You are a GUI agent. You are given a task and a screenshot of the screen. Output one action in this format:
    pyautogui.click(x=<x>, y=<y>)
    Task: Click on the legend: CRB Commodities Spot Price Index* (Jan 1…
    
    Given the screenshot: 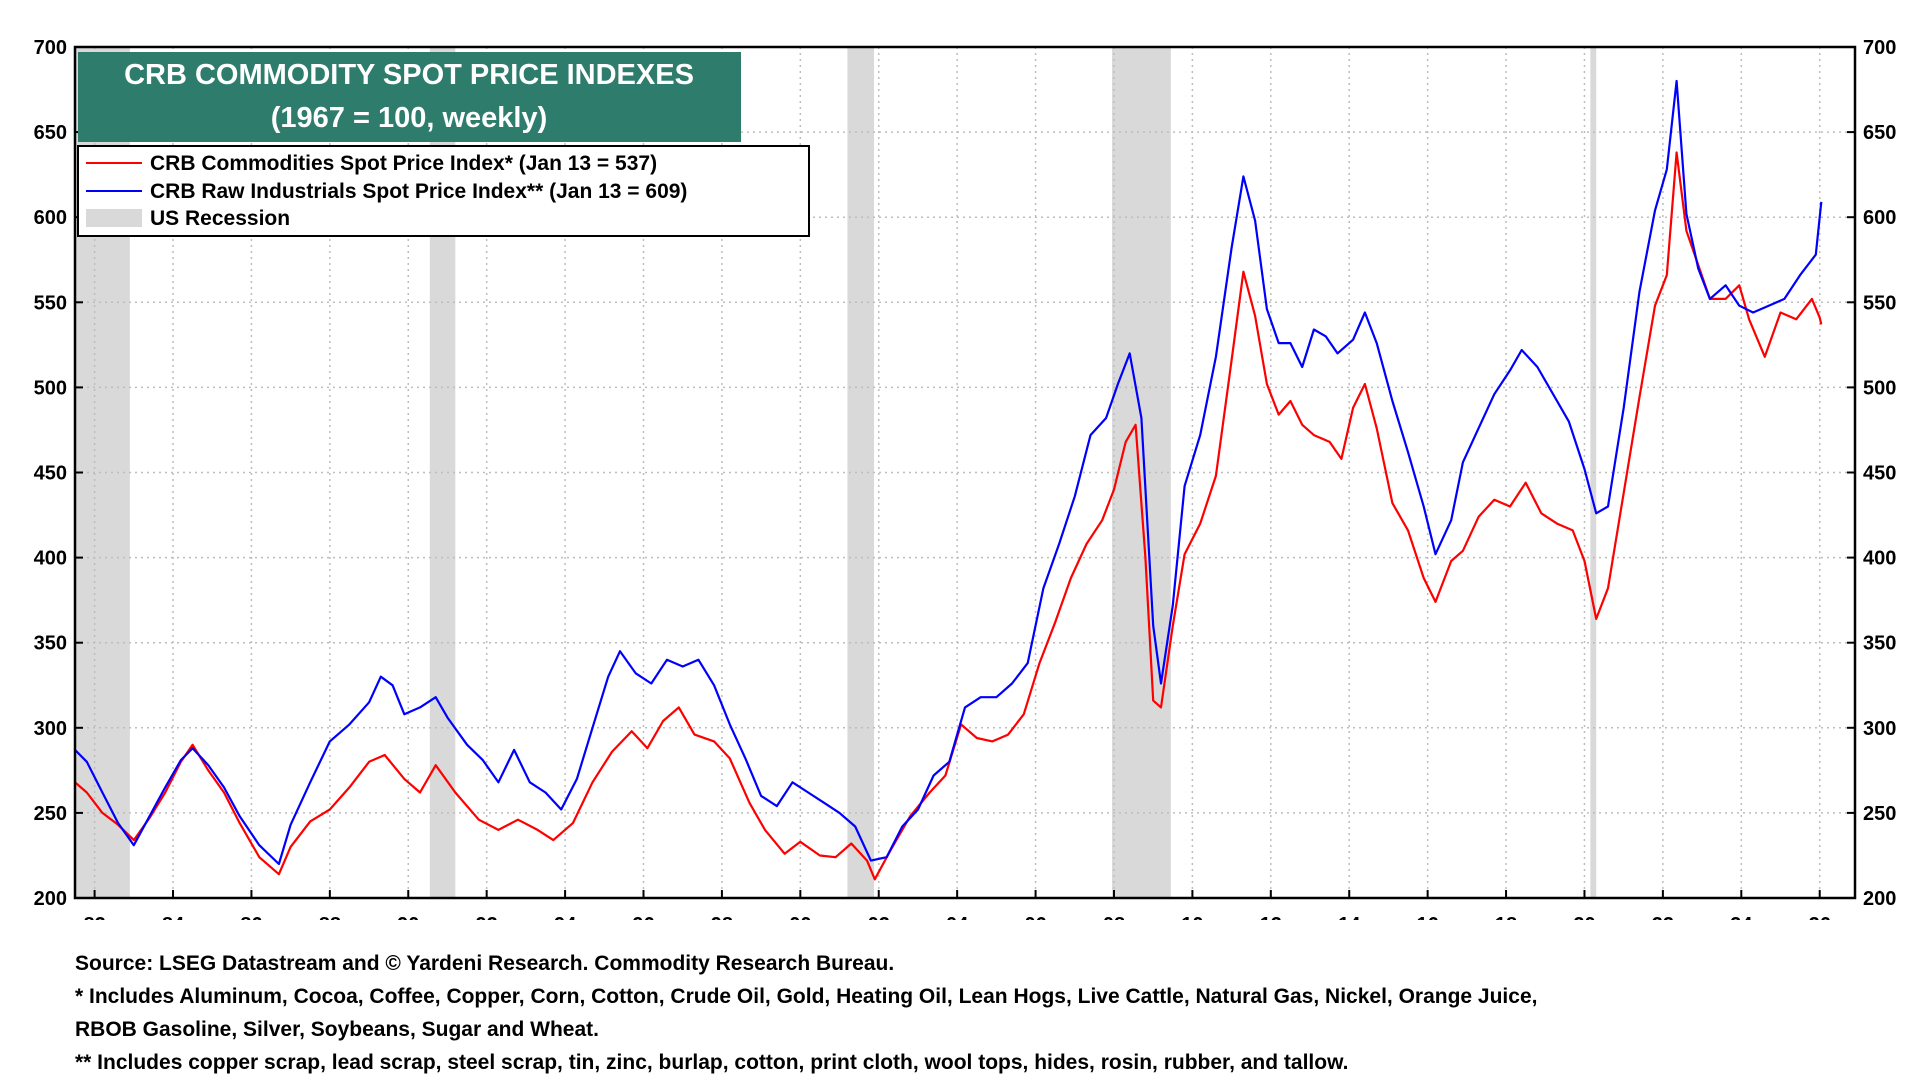 What is the action you would take?
    pyautogui.click(x=443, y=191)
    